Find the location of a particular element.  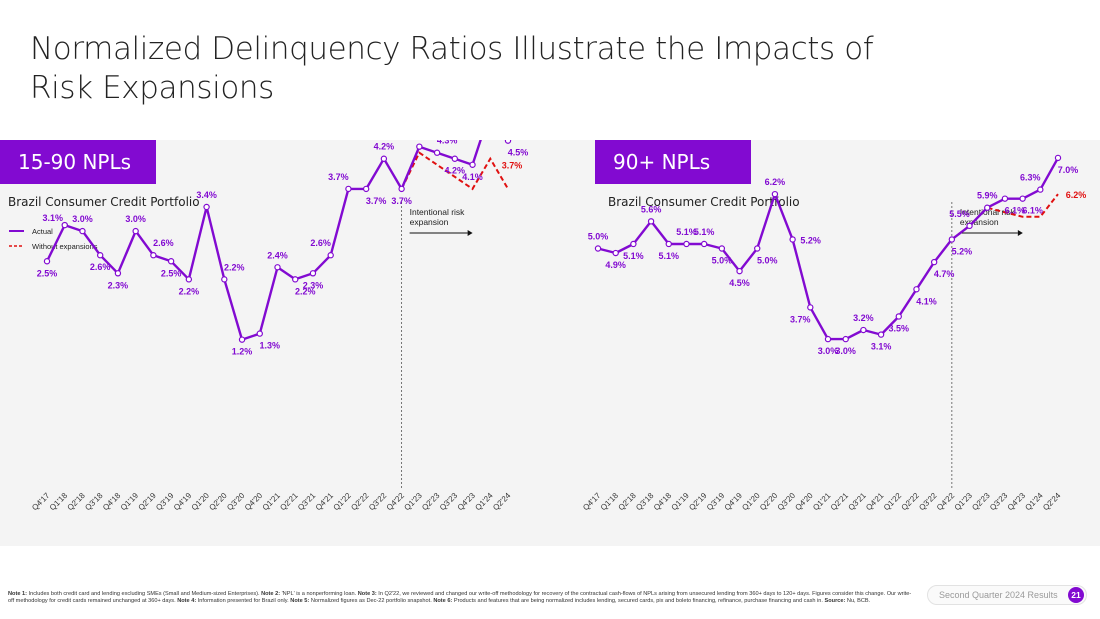

actual-data-label: 3.1% is located at coordinates (52, 218).